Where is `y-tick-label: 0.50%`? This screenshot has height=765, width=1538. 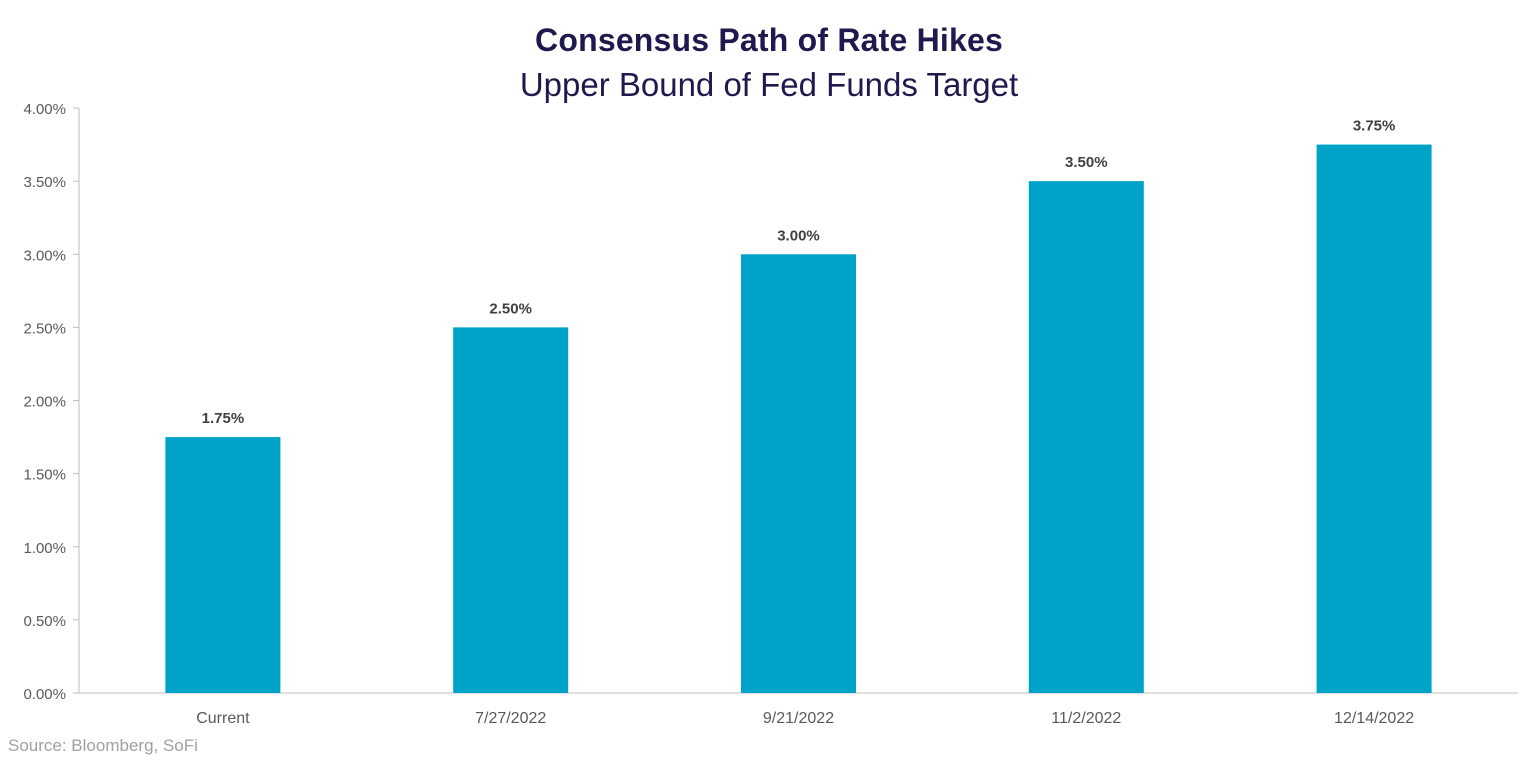 y-tick-label: 0.50% is located at coordinates (44, 621).